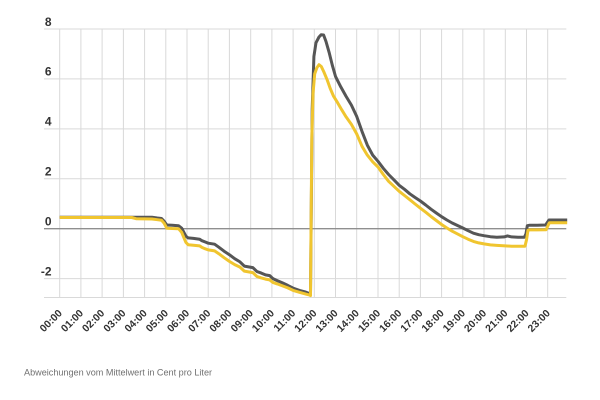  What do you see at coordinates (48, 22) in the screenshot?
I see `svg-text: 8` at bounding box center [48, 22].